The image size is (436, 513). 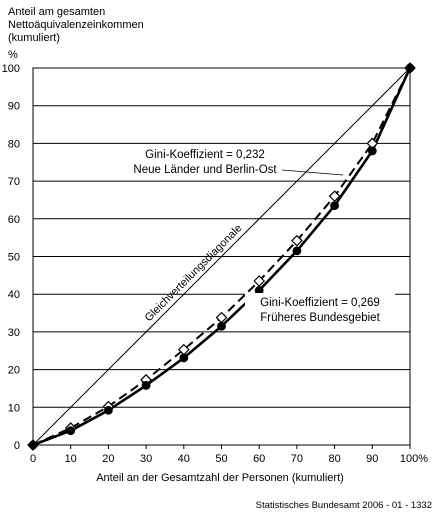 I want to click on x-tick-label: 80, so click(x=334, y=459).